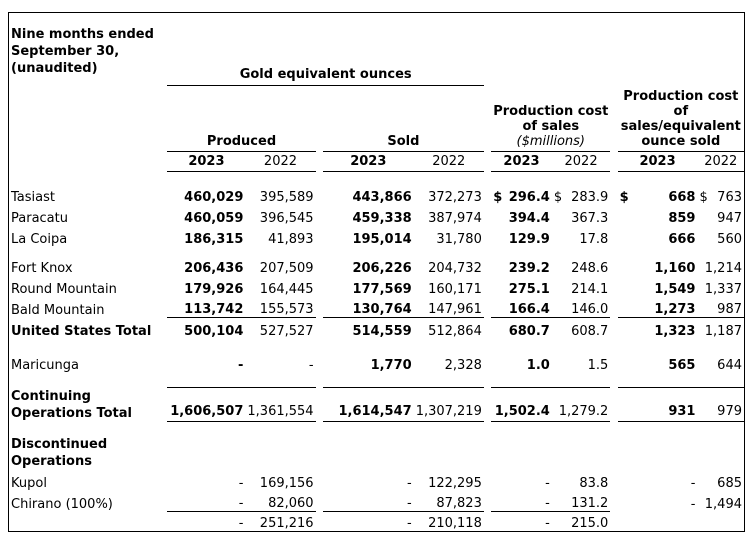  I want to click on row-label: Maricunga, so click(45, 365).